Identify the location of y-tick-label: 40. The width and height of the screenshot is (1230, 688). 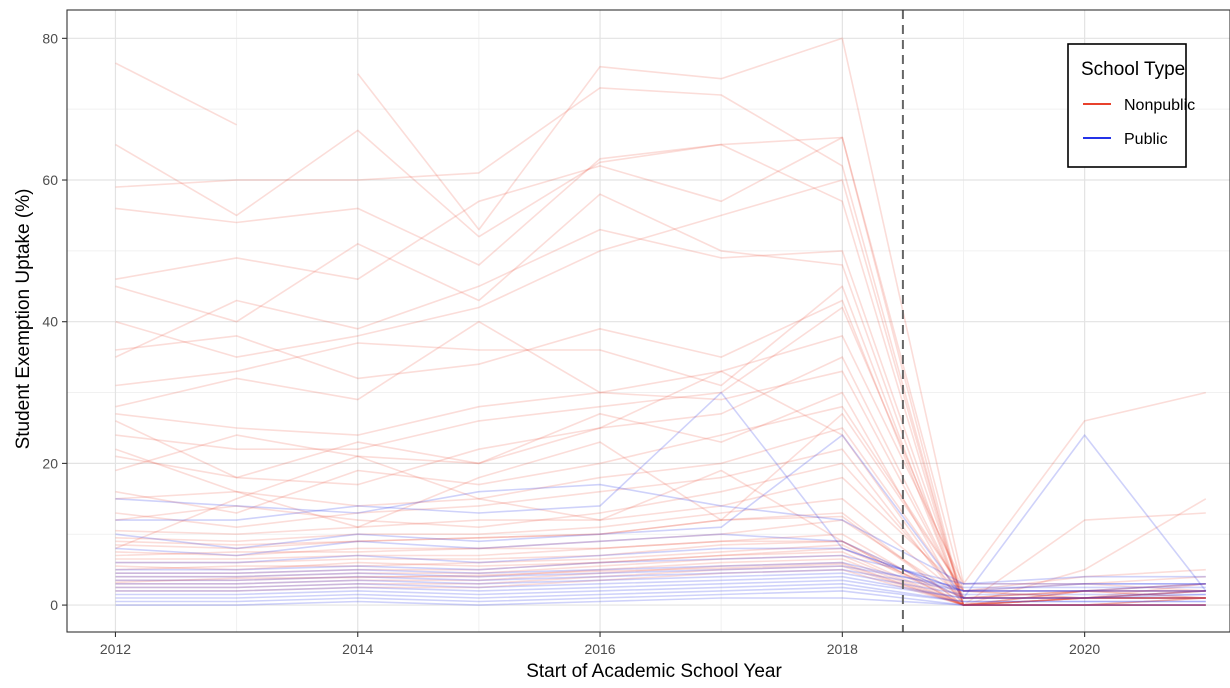
(50, 322).